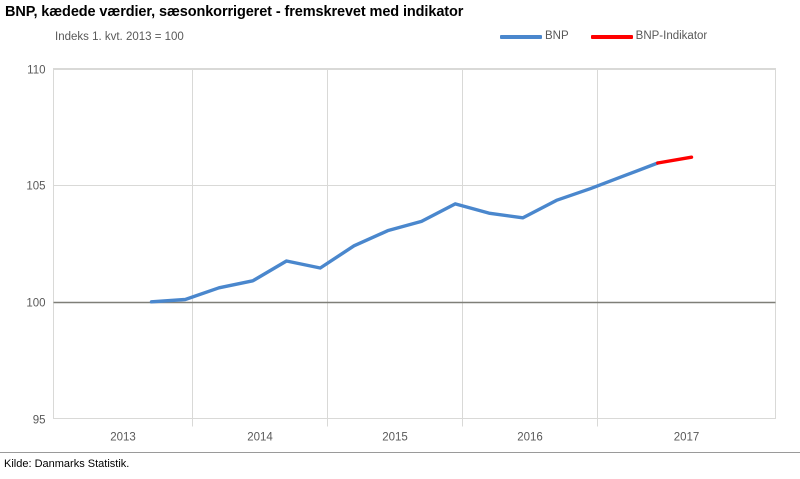 Image resolution: width=800 pixels, height=479 pixels. What do you see at coordinates (611, 37) in the screenshot?
I see `line-swatch-red-icon` at bounding box center [611, 37].